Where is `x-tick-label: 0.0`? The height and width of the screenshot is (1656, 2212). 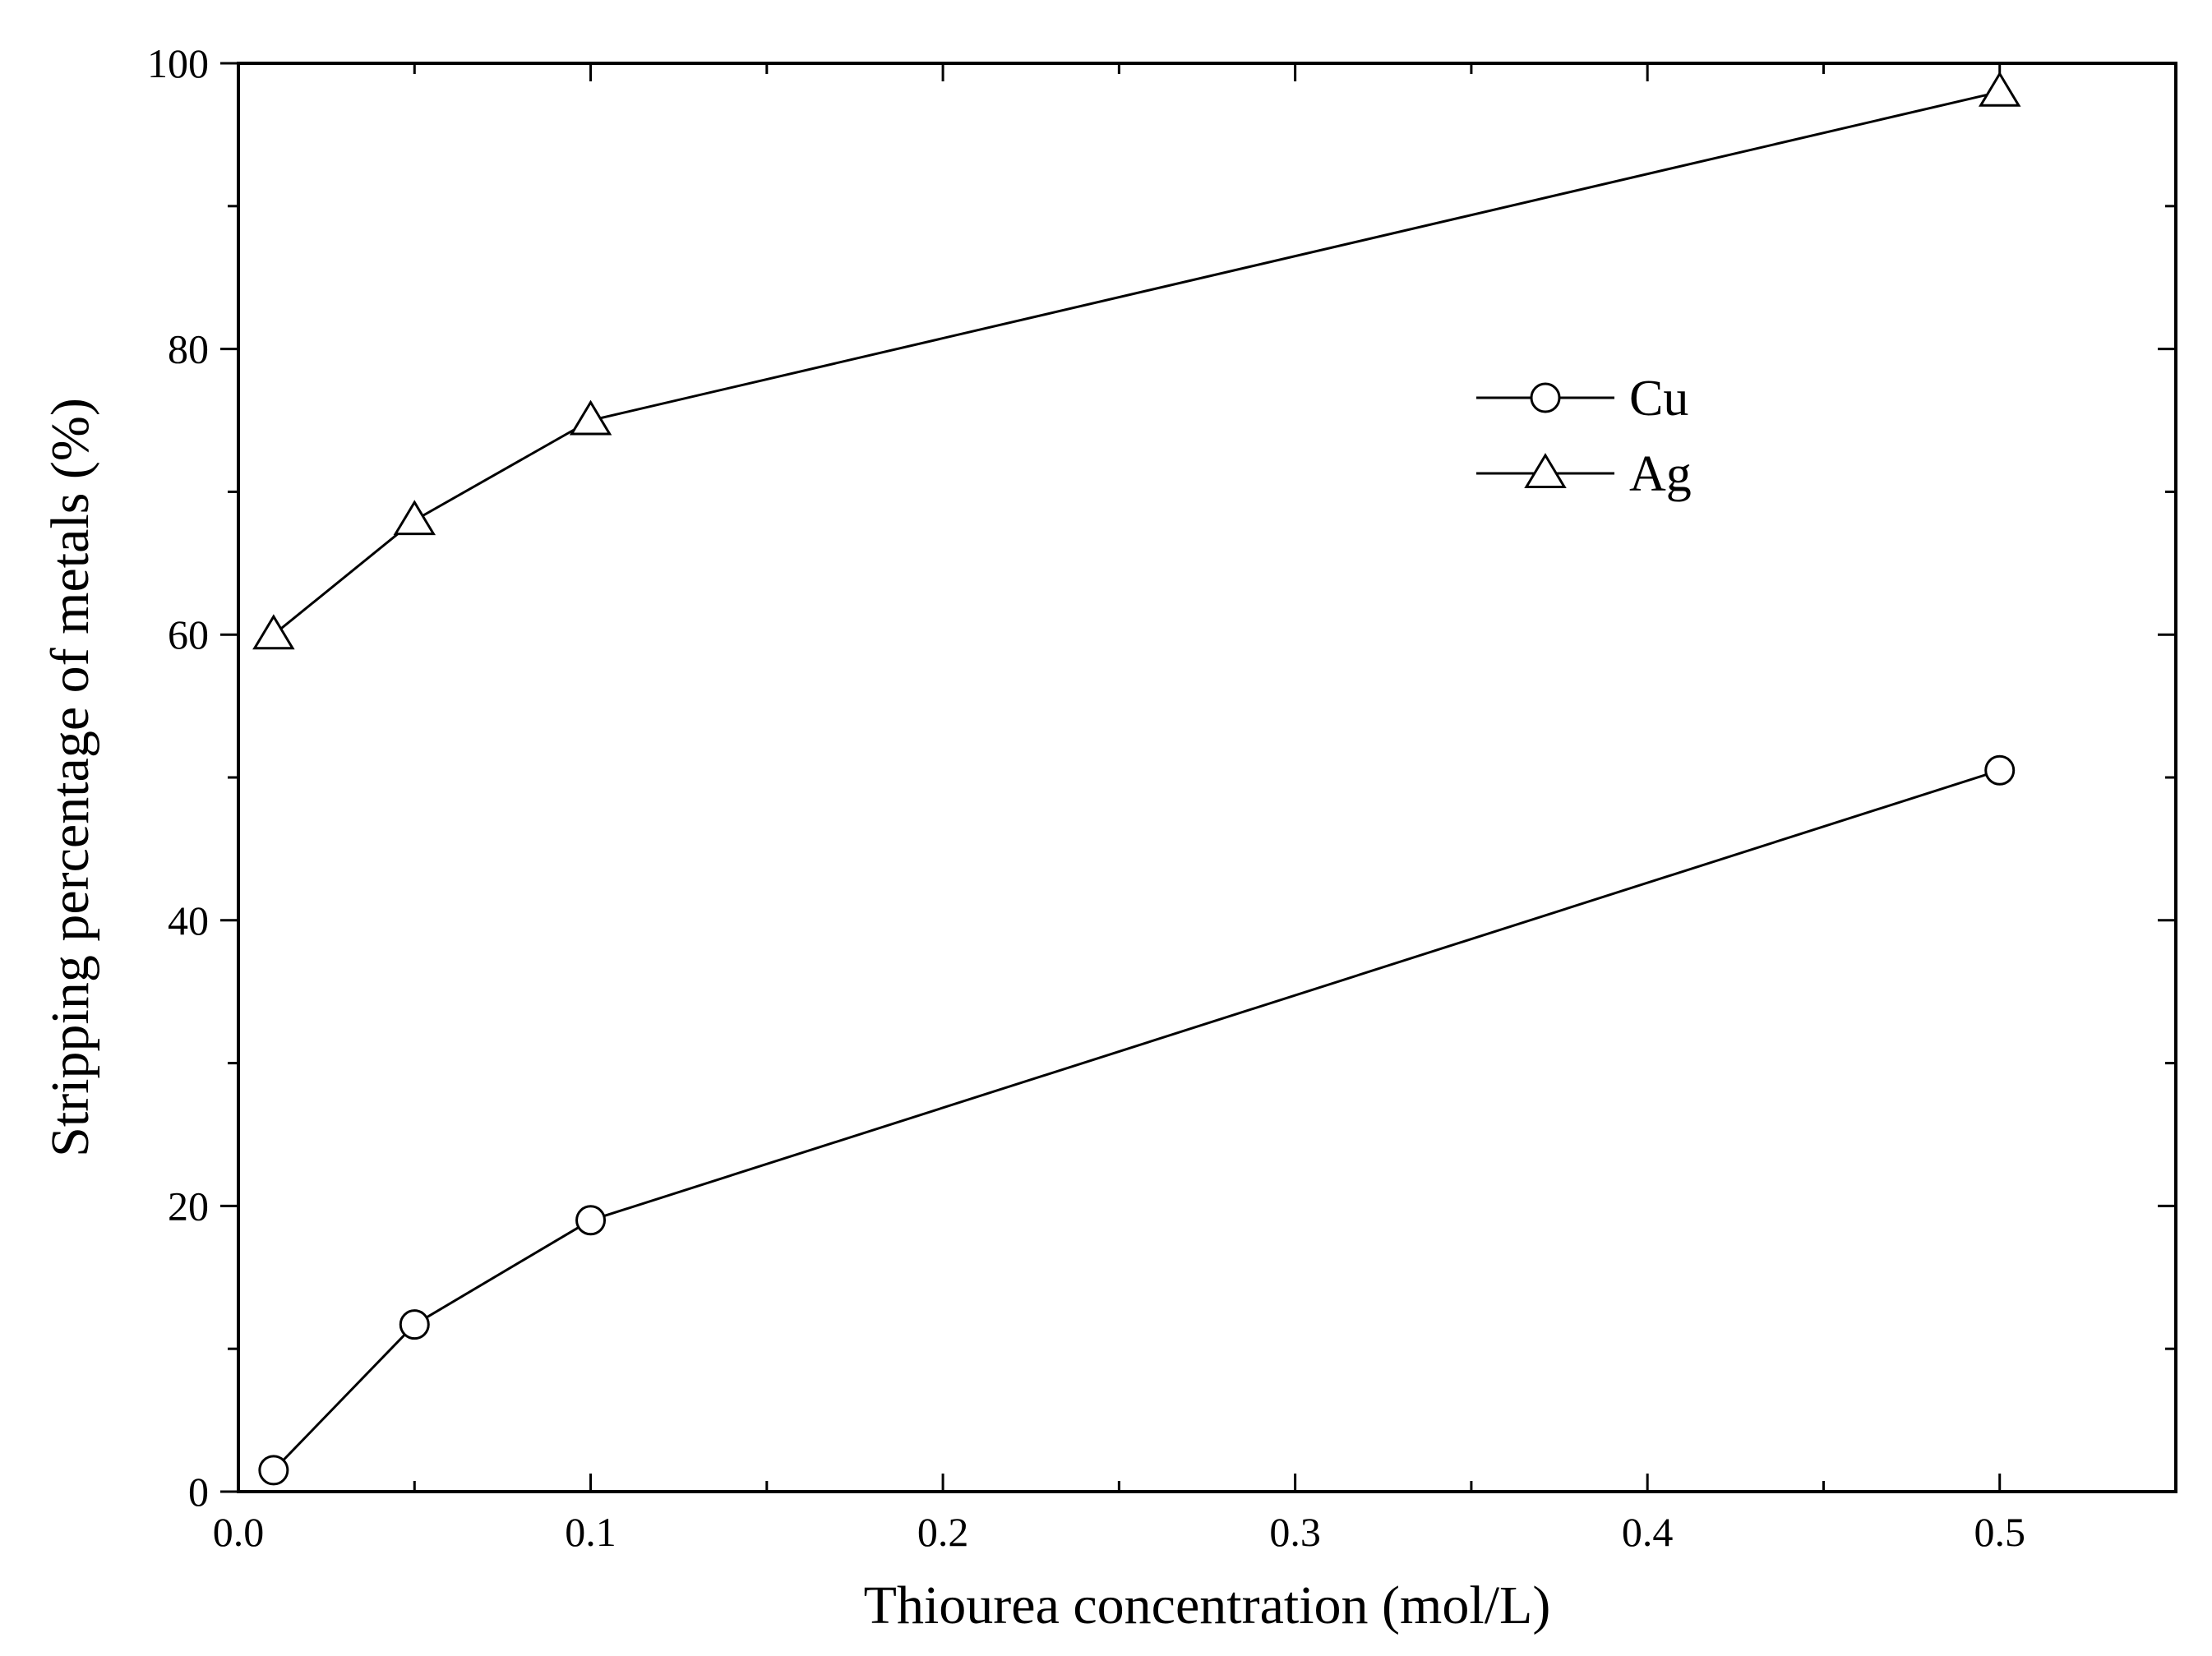 x-tick-label: 0.0 is located at coordinates (239, 1532).